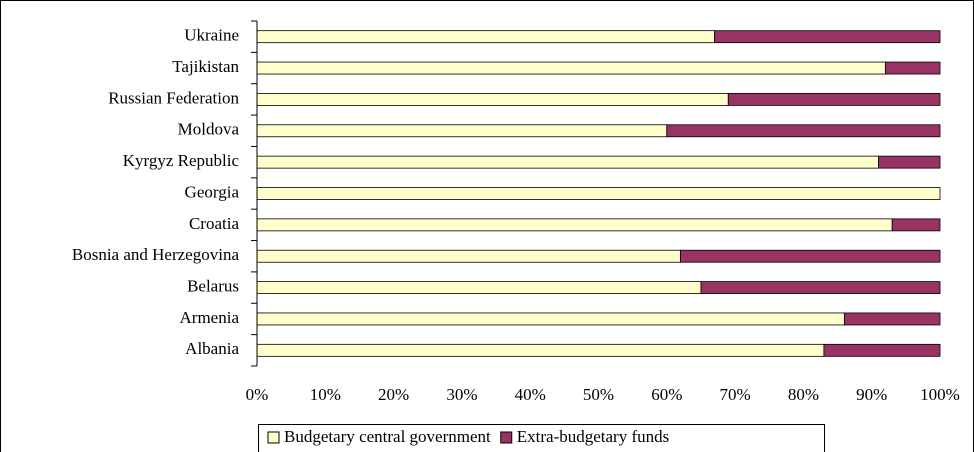 The width and height of the screenshot is (974, 452). What do you see at coordinates (871, 394) in the screenshot?
I see `x-tick-label: 90%` at bounding box center [871, 394].